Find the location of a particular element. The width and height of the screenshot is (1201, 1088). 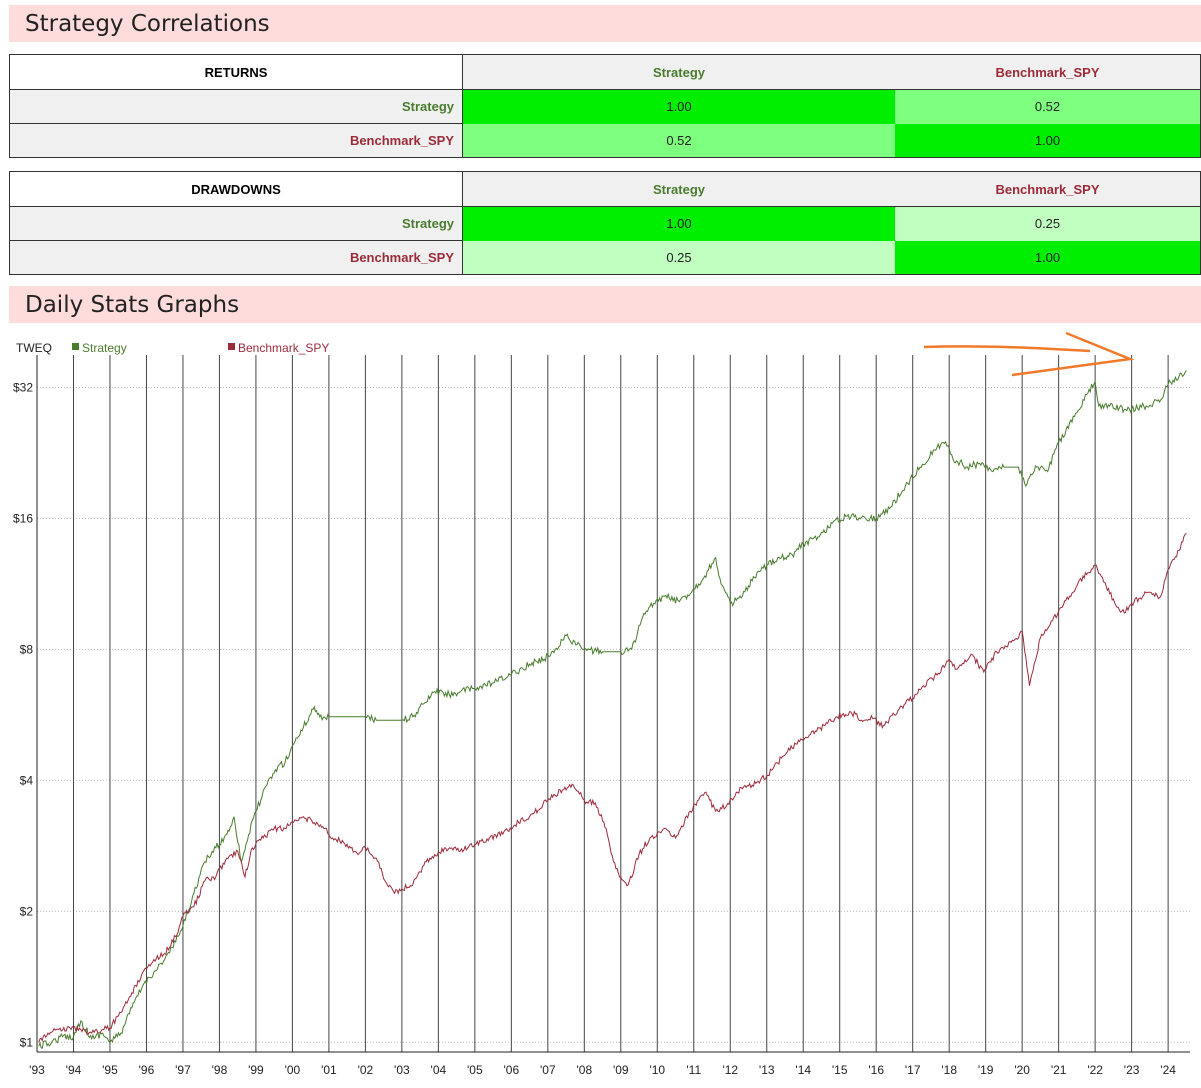

x-tick-label: '95 is located at coordinates (110, 1070).